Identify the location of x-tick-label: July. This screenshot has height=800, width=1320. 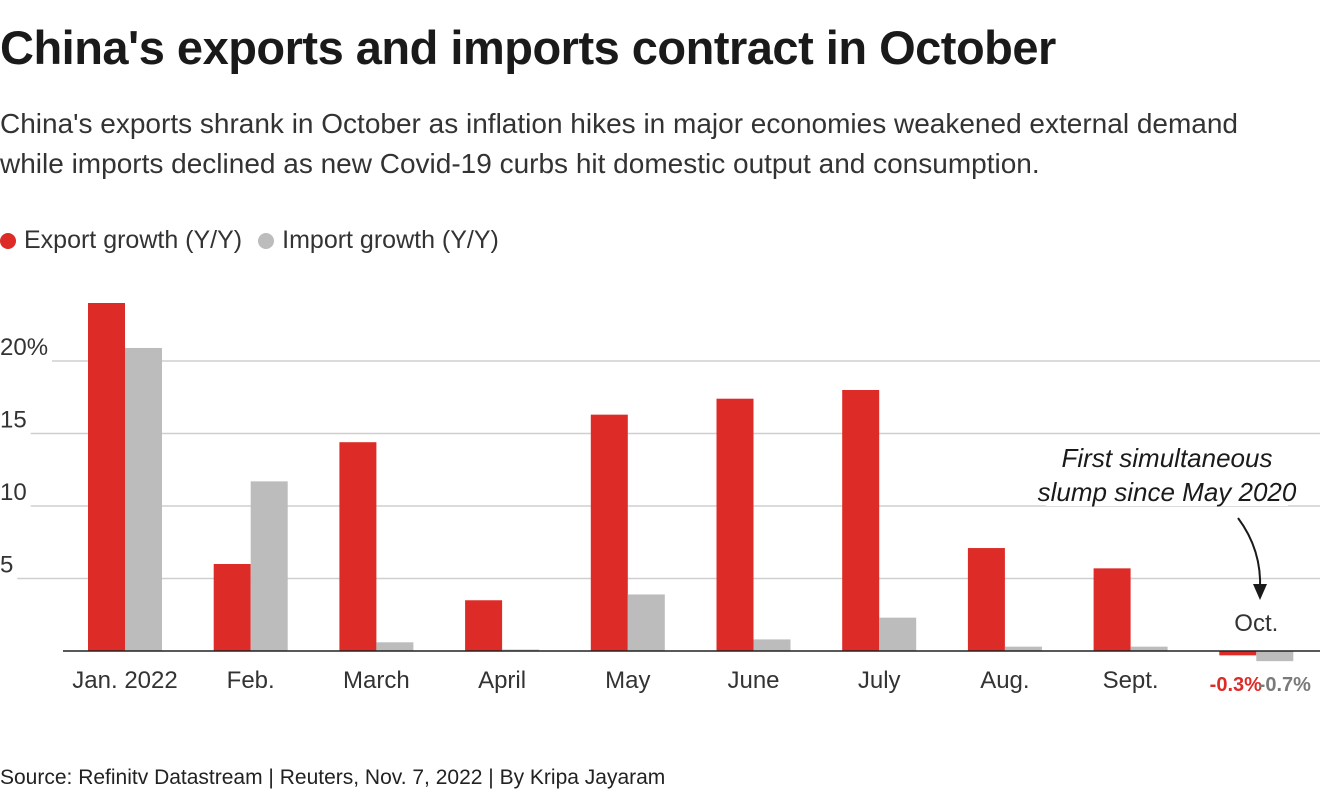
(879, 680).